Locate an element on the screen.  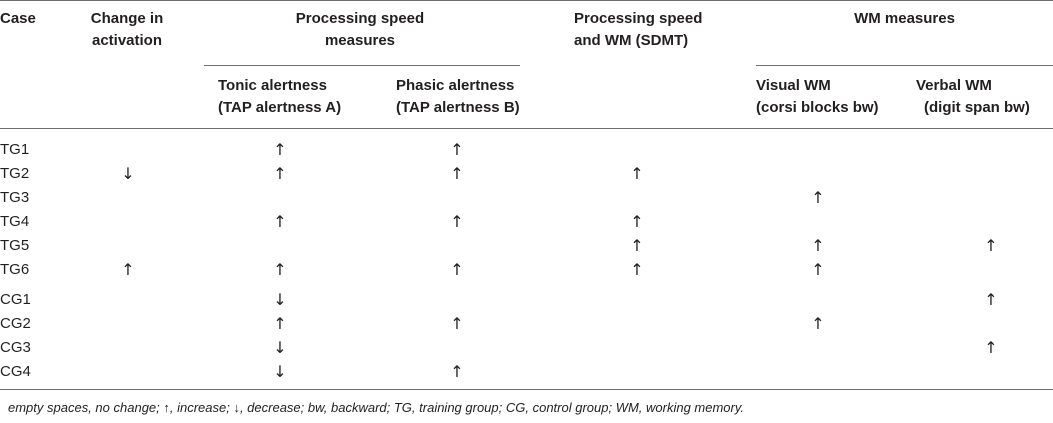
header-tonic-alertness-line2: (TAP alertness A) is located at coordinates (280, 107).